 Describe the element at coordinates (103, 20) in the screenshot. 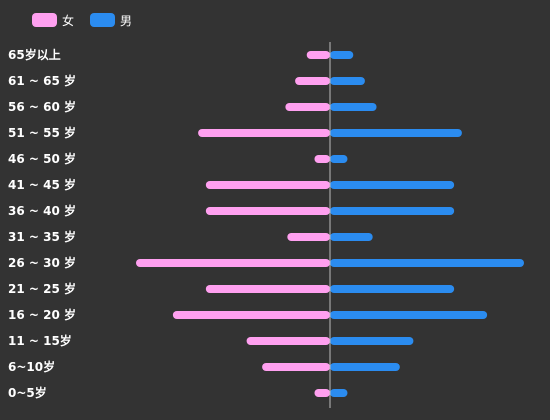

I see `legend-swatch-male` at that location.